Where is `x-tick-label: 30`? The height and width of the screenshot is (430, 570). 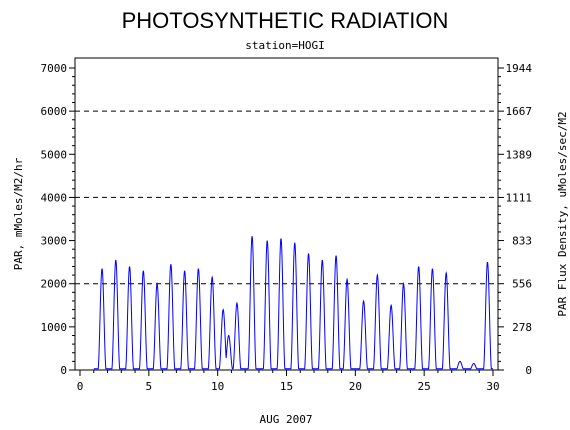 x-tick-label: 30 is located at coordinates (492, 386).